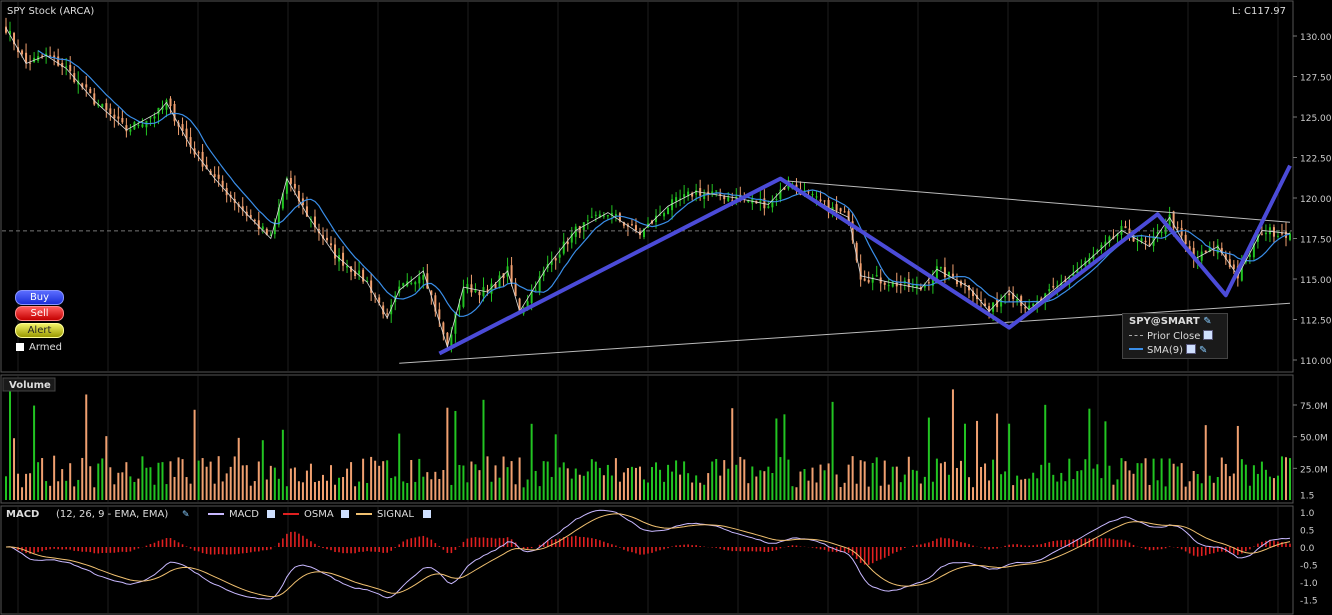 Image resolution: width=1332 pixels, height=615 pixels. Describe the element at coordinates (20, 347) in the screenshot. I see `armed-checkbox` at that location.